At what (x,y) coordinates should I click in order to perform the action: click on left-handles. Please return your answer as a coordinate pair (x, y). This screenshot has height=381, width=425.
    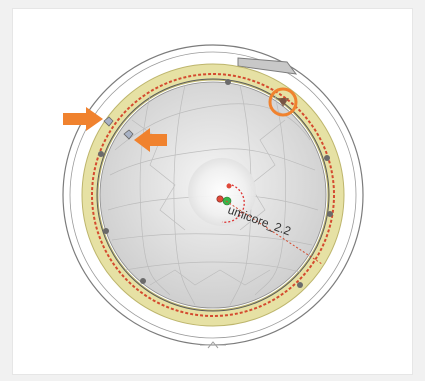
    Looking at the image, I should click on (118, 128).